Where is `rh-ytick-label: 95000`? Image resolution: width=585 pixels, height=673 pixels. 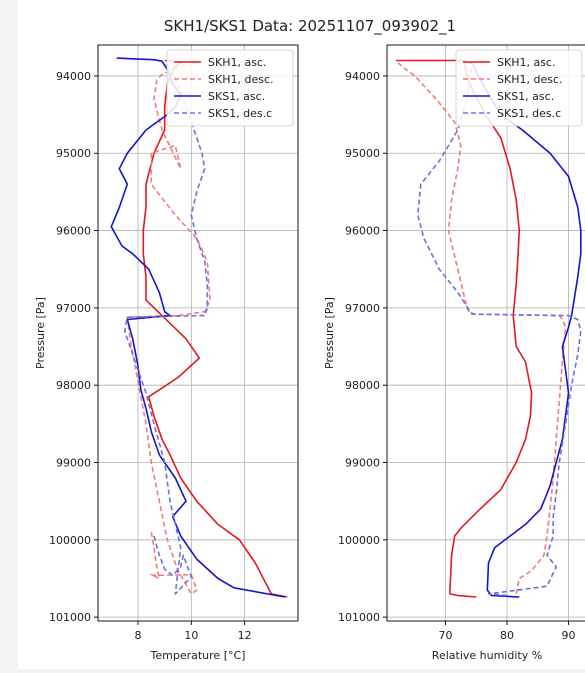 rh-ytick-label: 95000 is located at coordinates (362, 153).